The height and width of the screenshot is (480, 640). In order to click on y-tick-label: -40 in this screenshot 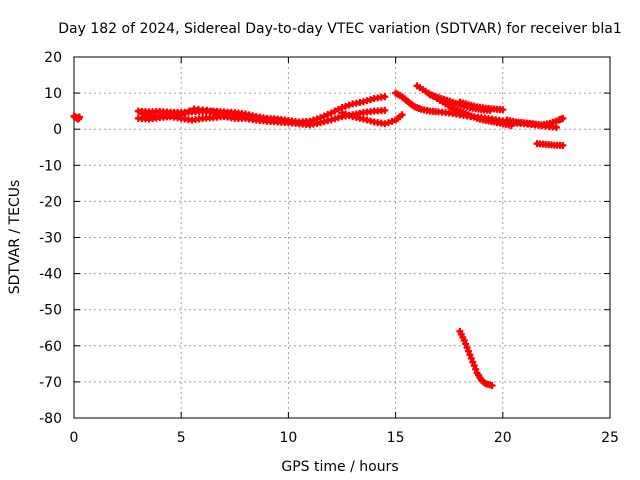, I will do `click(50, 275)`.